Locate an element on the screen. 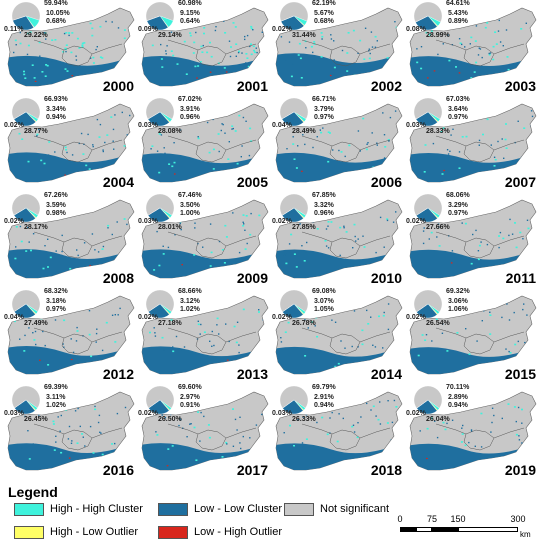 The image size is (539, 550). pct-high-low: 0.96% is located at coordinates (324, 213).